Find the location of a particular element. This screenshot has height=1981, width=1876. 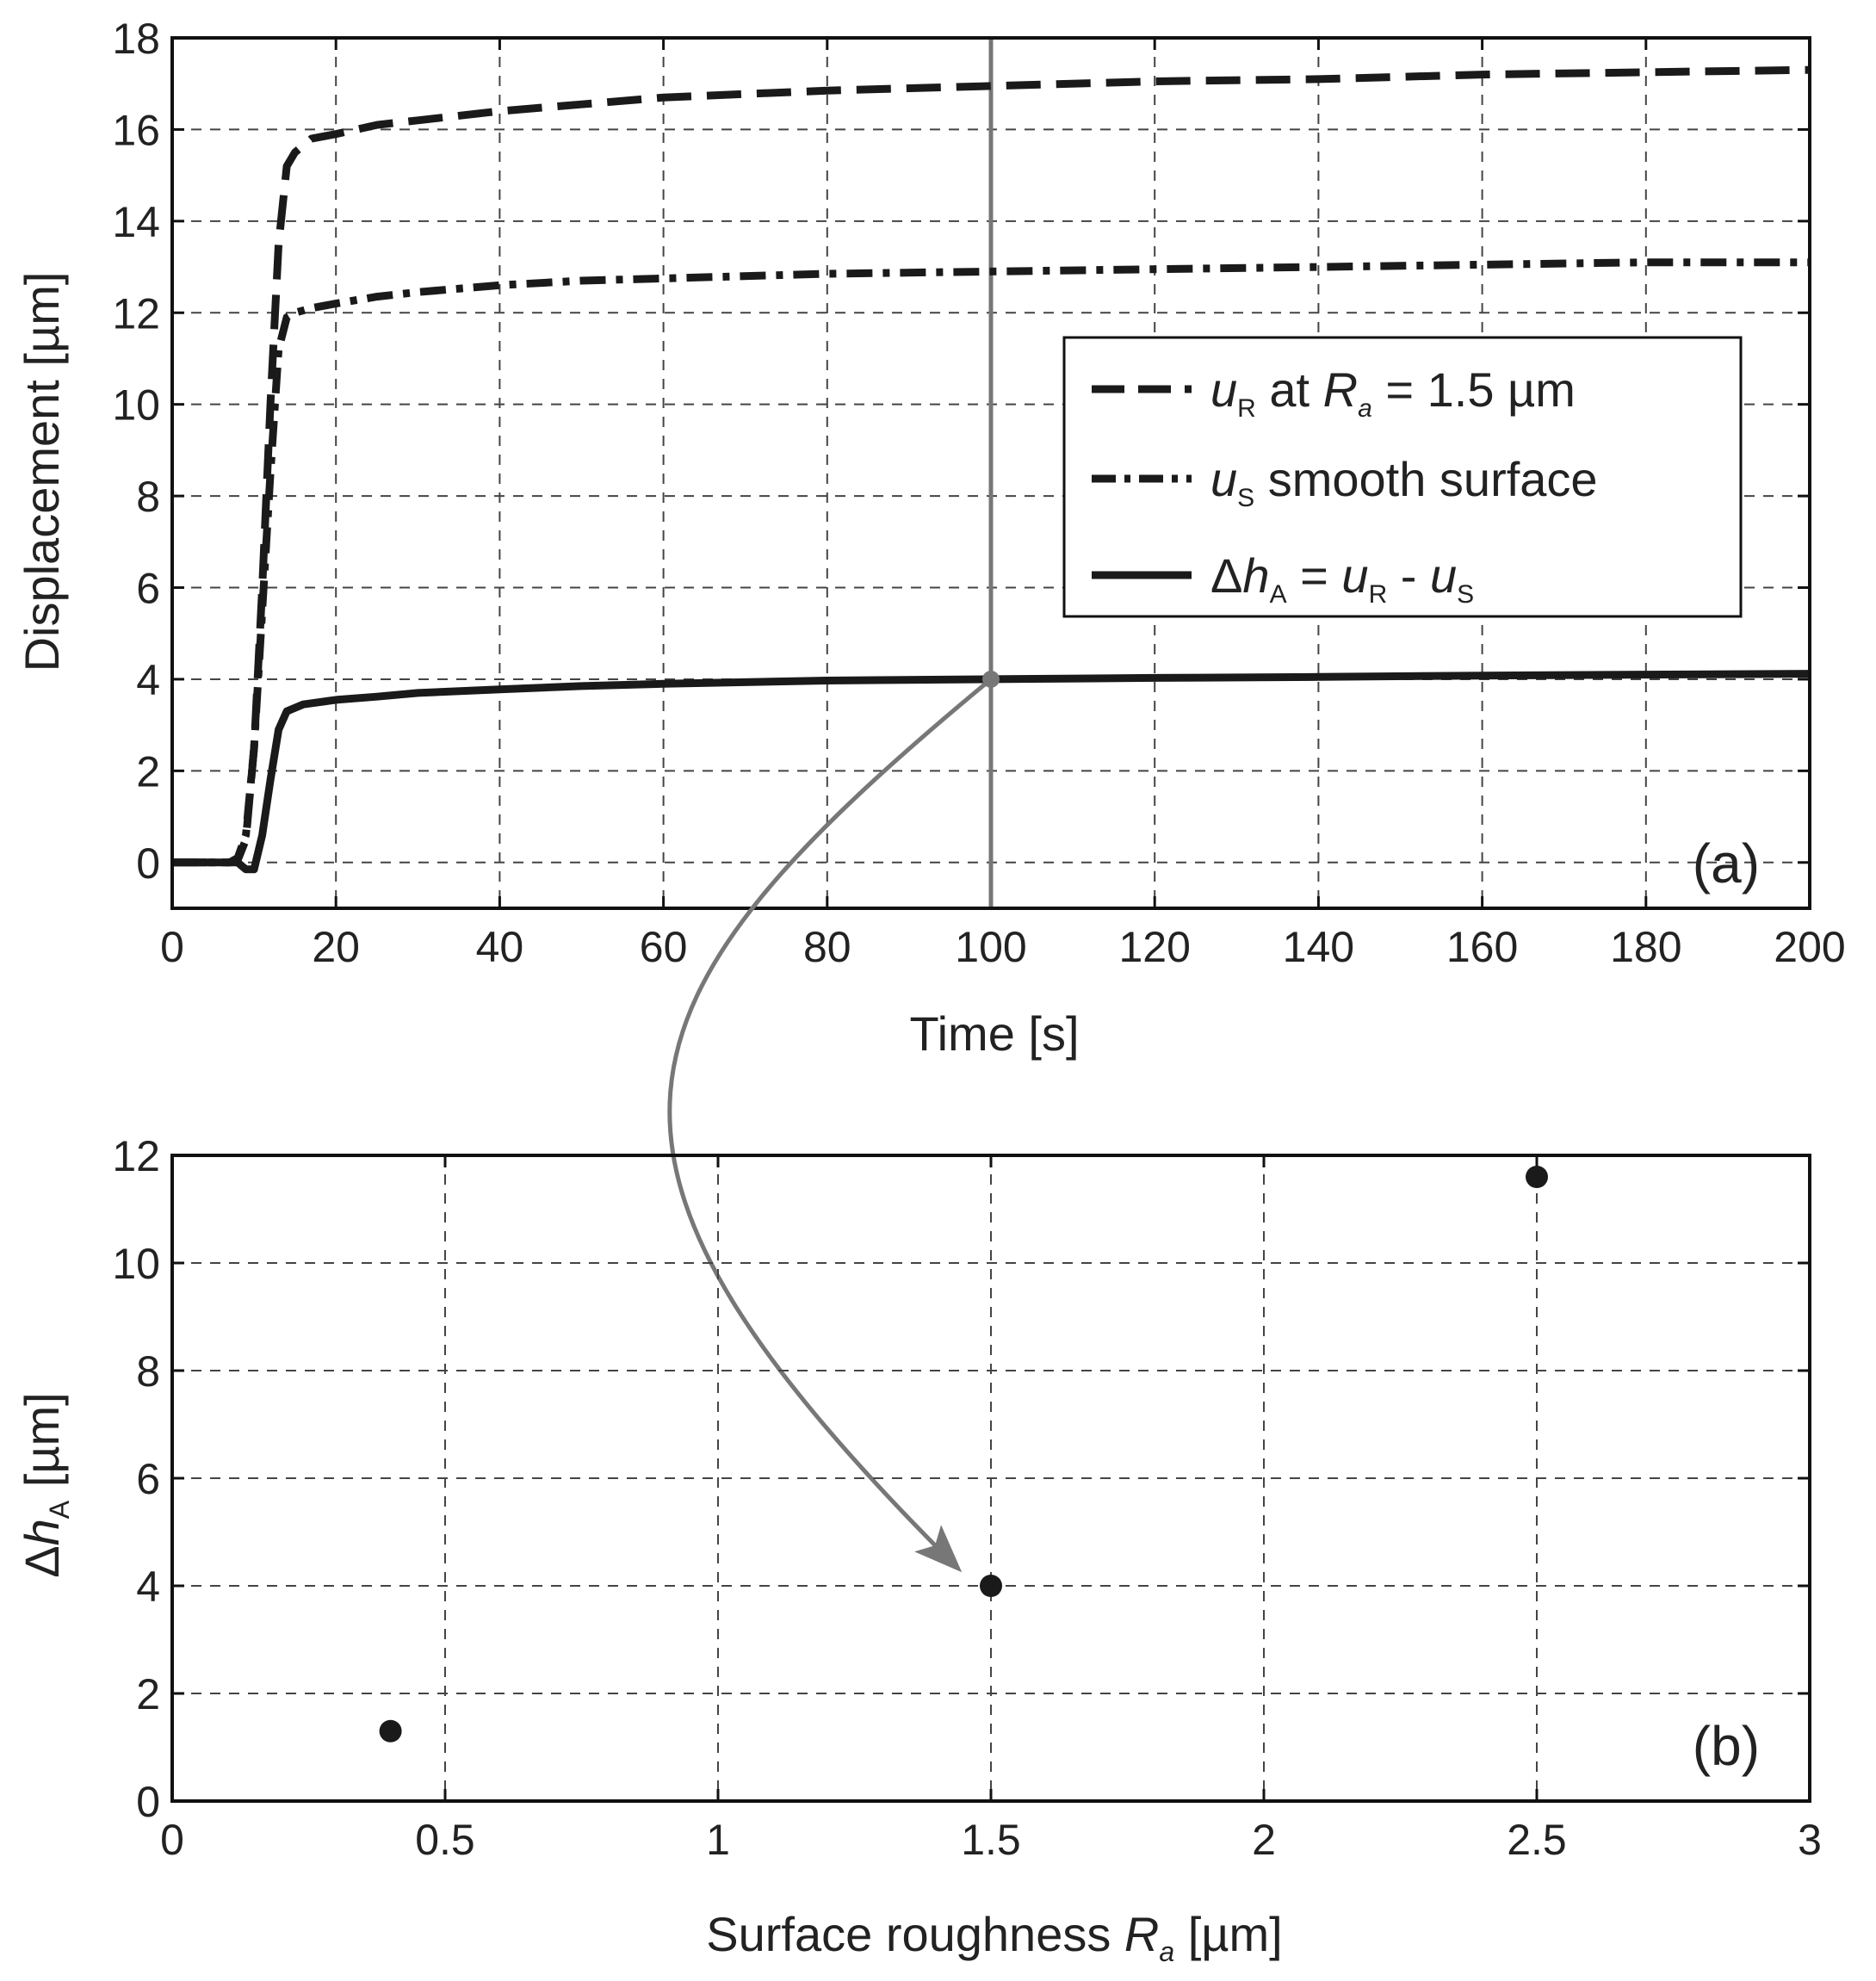

x-tick-label: 3 is located at coordinates (1810, 1840).